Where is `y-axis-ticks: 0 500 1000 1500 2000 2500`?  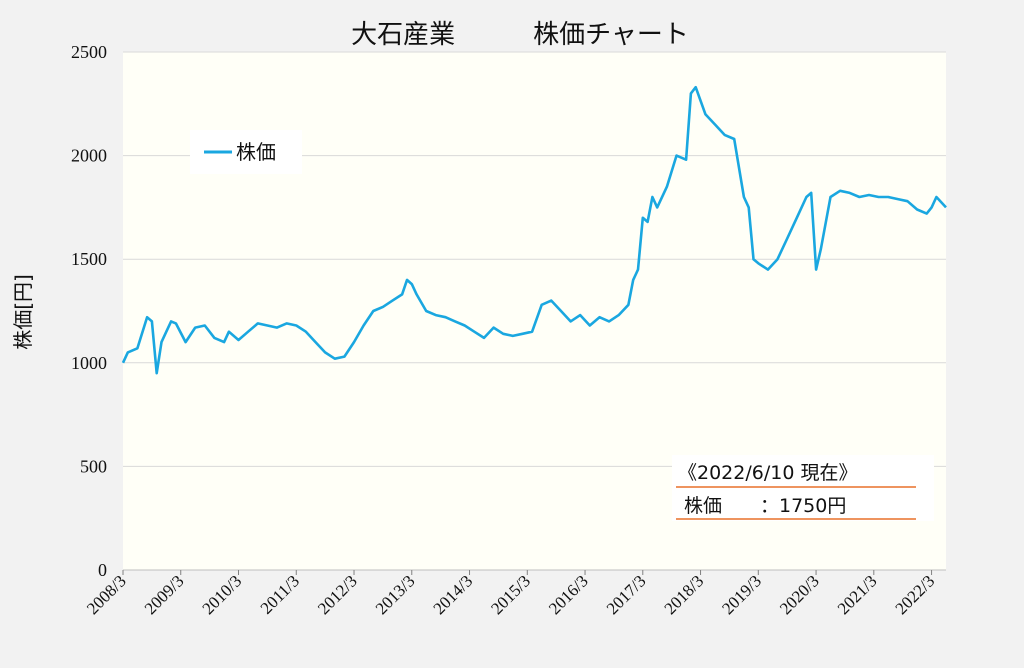 y-axis-ticks: 0 500 1000 1500 2000 2500 is located at coordinates (89, 311).